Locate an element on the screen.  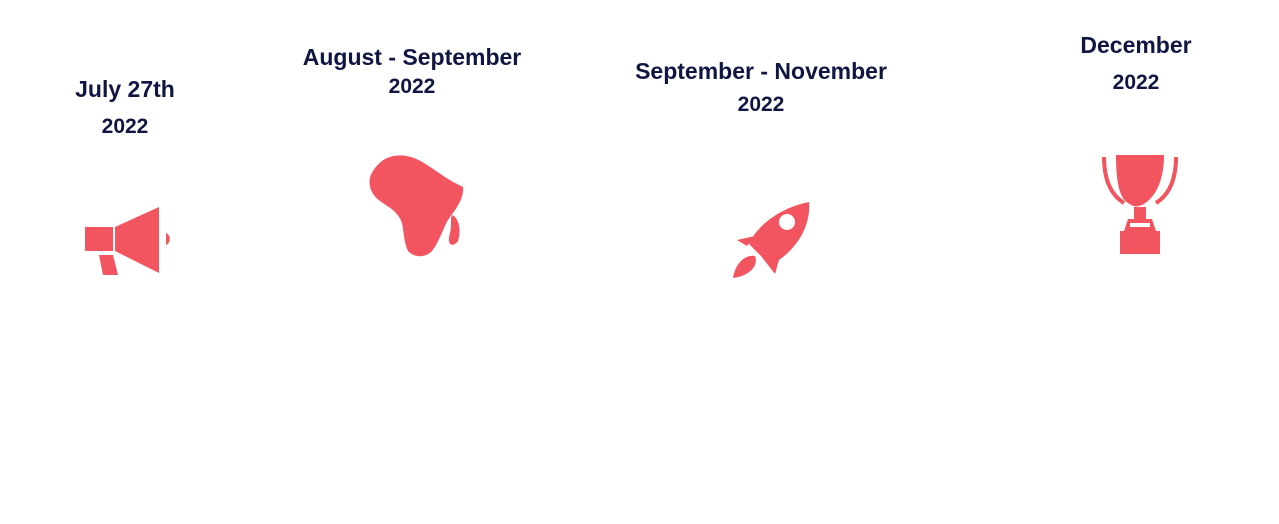
milestone-award: December 2022 is located at coordinates (1127, 150).